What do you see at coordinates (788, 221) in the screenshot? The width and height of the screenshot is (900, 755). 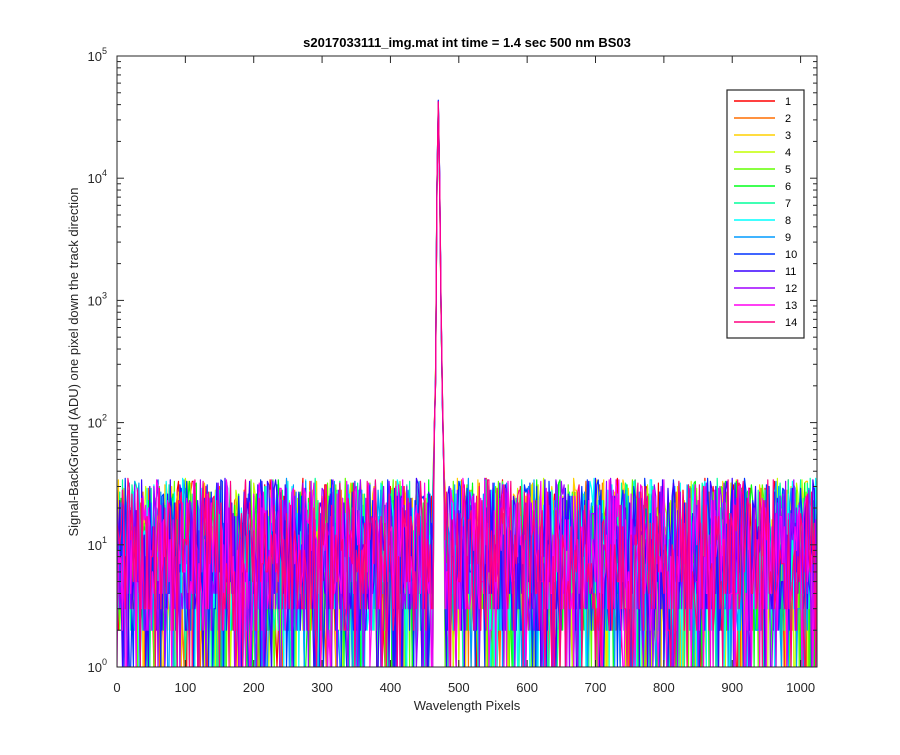 I see `legend-label-8: 8` at bounding box center [788, 221].